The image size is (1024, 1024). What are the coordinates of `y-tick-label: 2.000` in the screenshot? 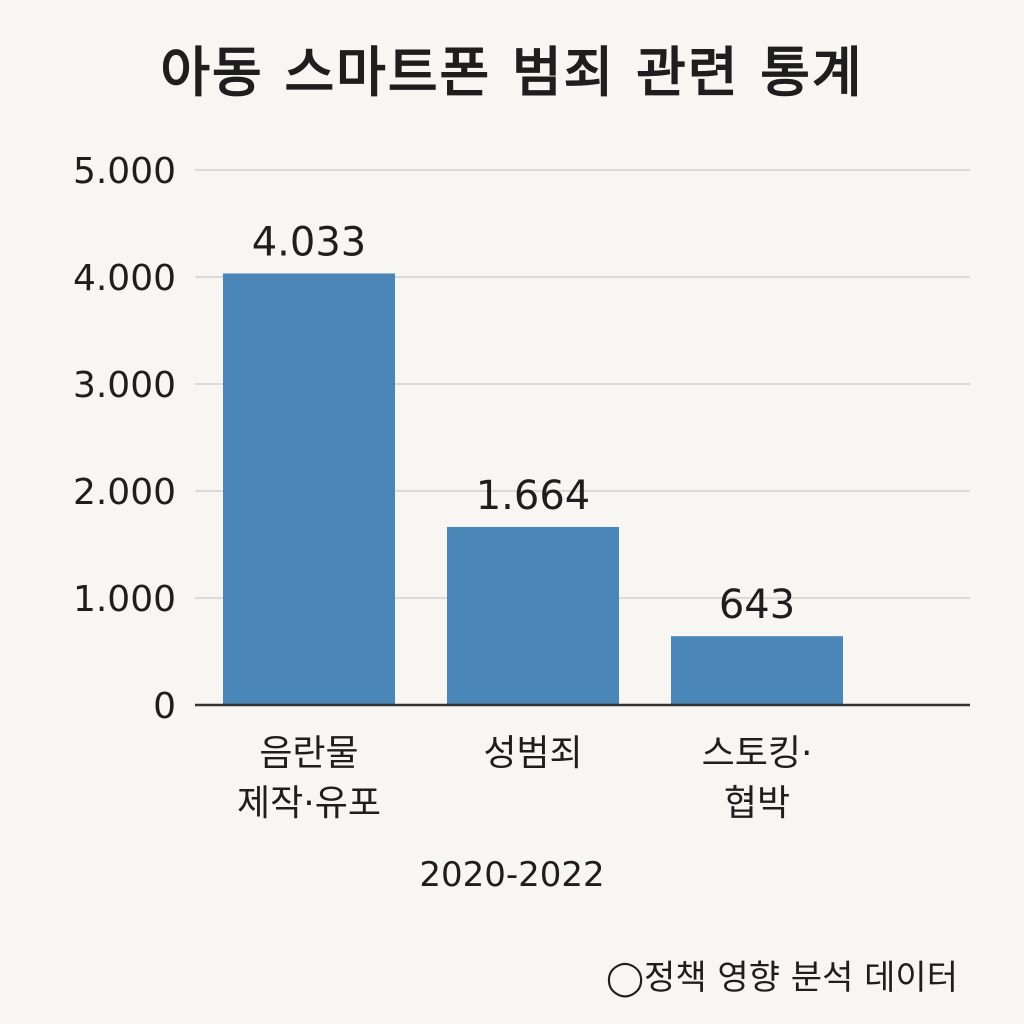 It's located at (124, 492).